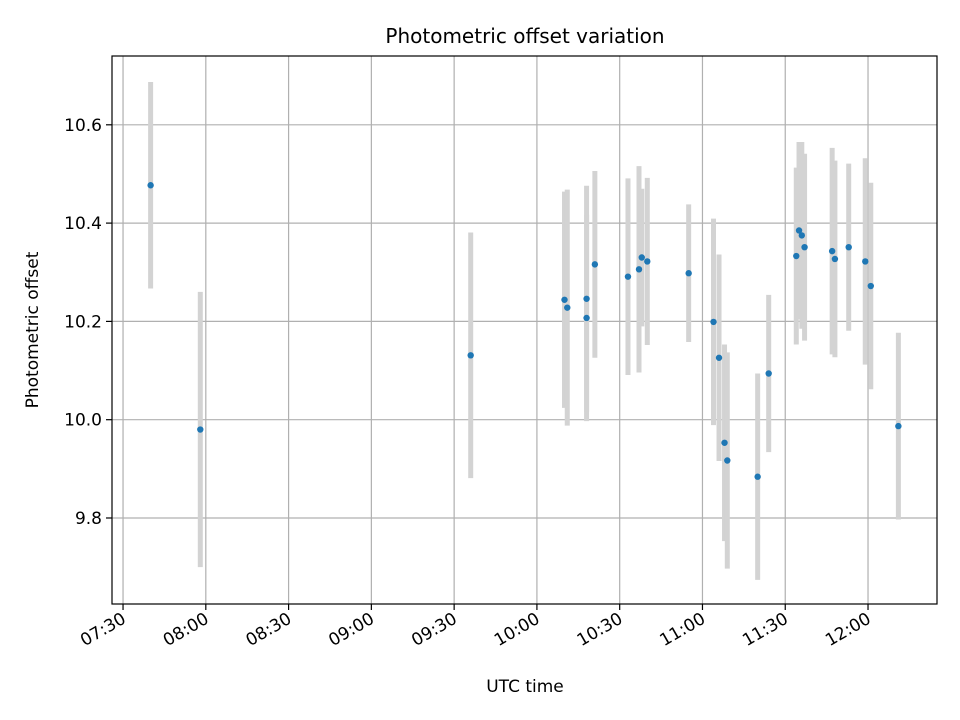 The image size is (960, 720). What do you see at coordinates (525, 687) in the screenshot?
I see `x-axis-label: UTC time` at bounding box center [525, 687].